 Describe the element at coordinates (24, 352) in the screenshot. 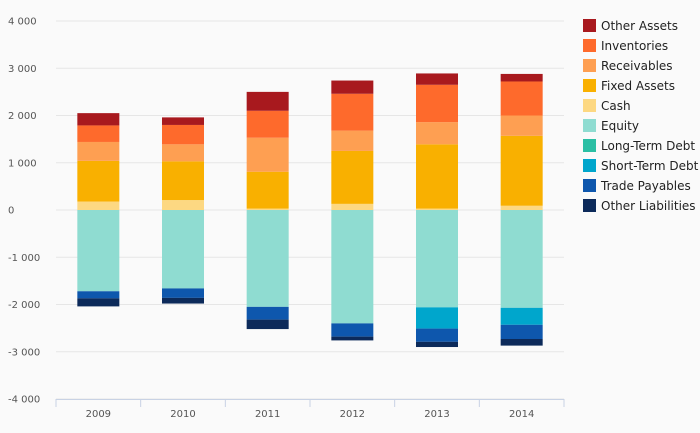

I see `y-tick-label: -3 000` at that location.